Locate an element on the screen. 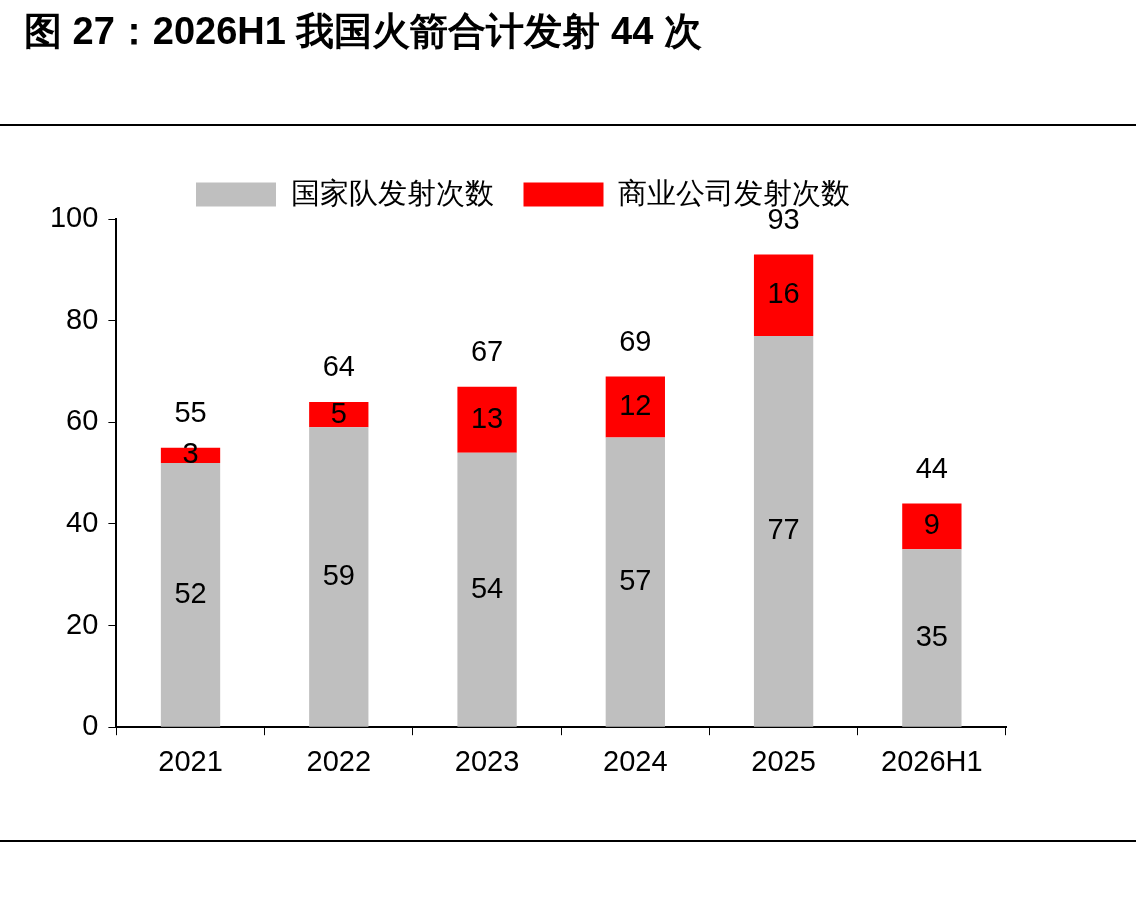 The image size is (1136, 909). x-tick-label: 2024 is located at coordinates (635, 760).